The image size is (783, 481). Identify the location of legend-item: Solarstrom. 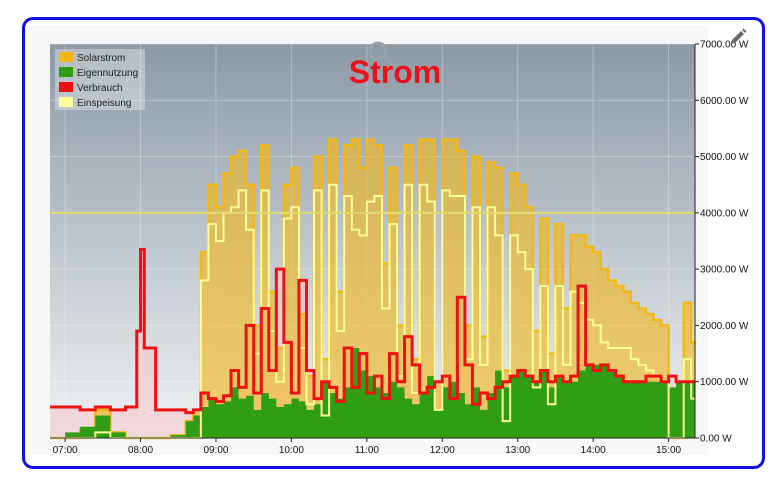
(92, 58).